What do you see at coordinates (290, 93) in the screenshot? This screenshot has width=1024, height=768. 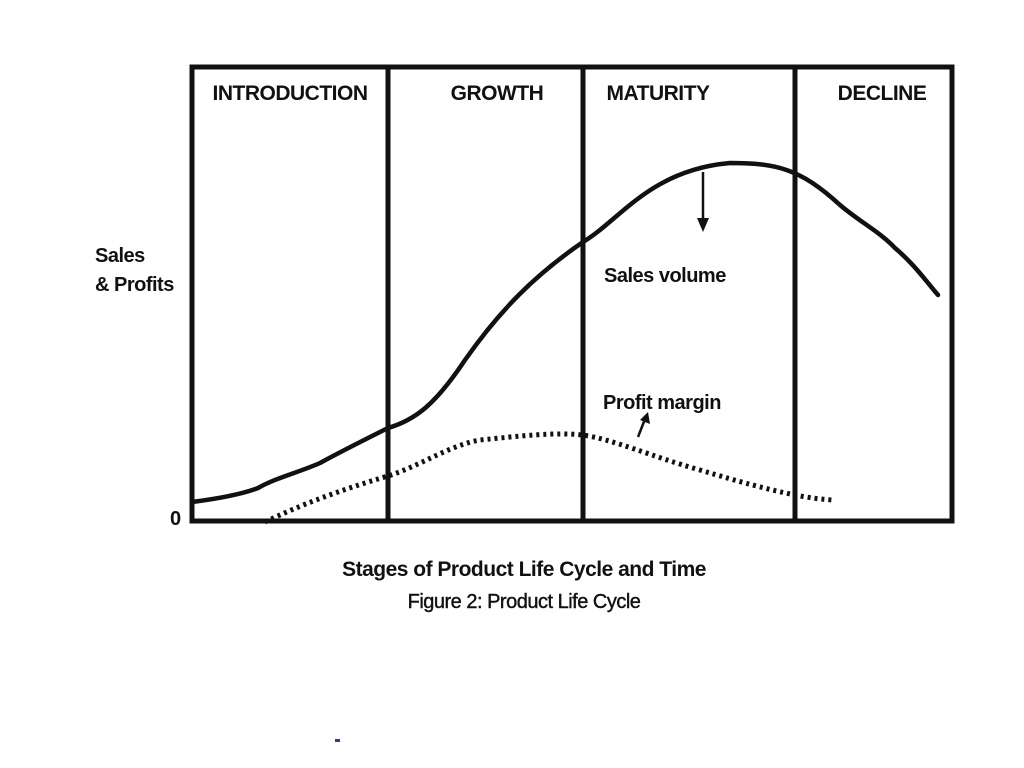 I see `stage-label-introduction: INTRODUCTION` at bounding box center [290, 93].